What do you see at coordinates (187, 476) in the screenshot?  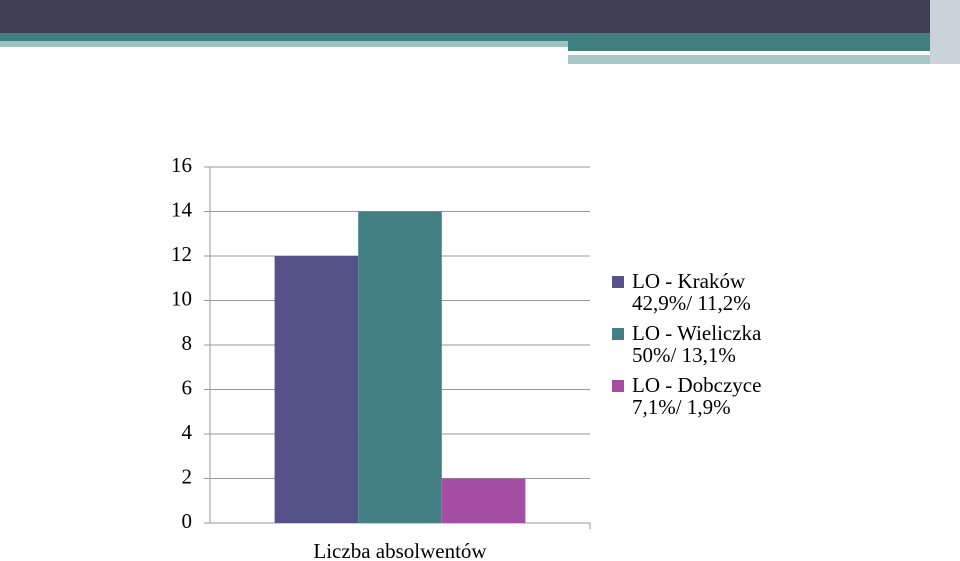 I see `y-tick-label: 2` at bounding box center [187, 476].